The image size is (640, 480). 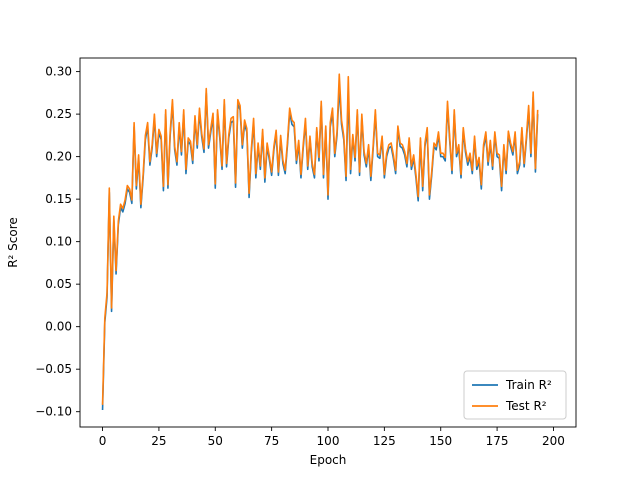 What do you see at coordinates (528, 385) in the screenshot?
I see `legend-label: Train R²` at bounding box center [528, 385].